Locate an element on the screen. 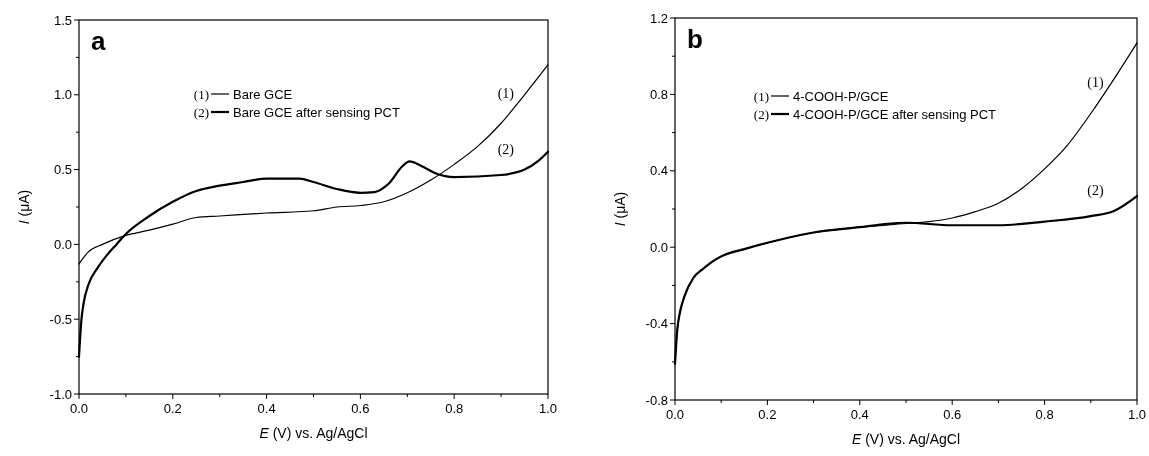  y-tick-label: -0.8 is located at coordinates (656, 400).